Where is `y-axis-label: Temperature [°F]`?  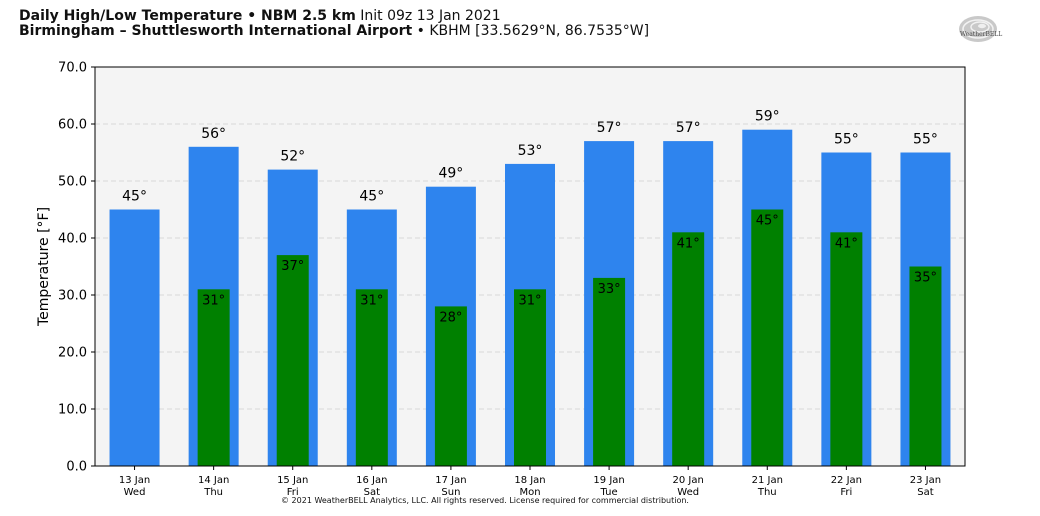
y-axis-label: Temperature [°F] is located at coordinates (44, 267).